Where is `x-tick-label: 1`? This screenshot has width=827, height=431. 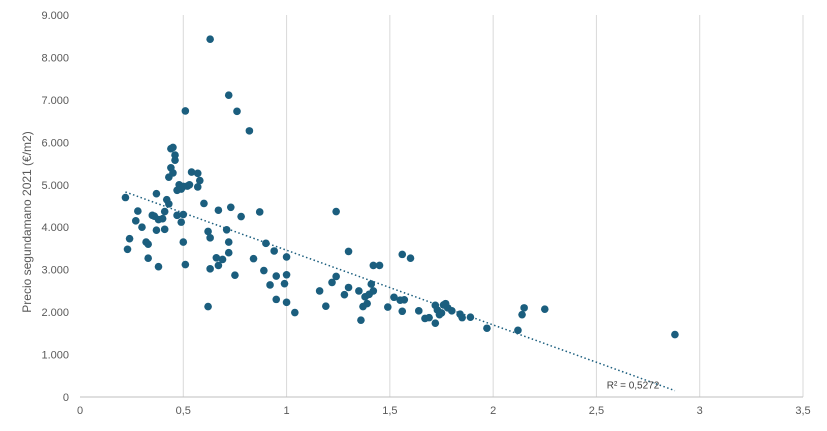 x-tick-label: 1 is located at coordinates (287, 411).